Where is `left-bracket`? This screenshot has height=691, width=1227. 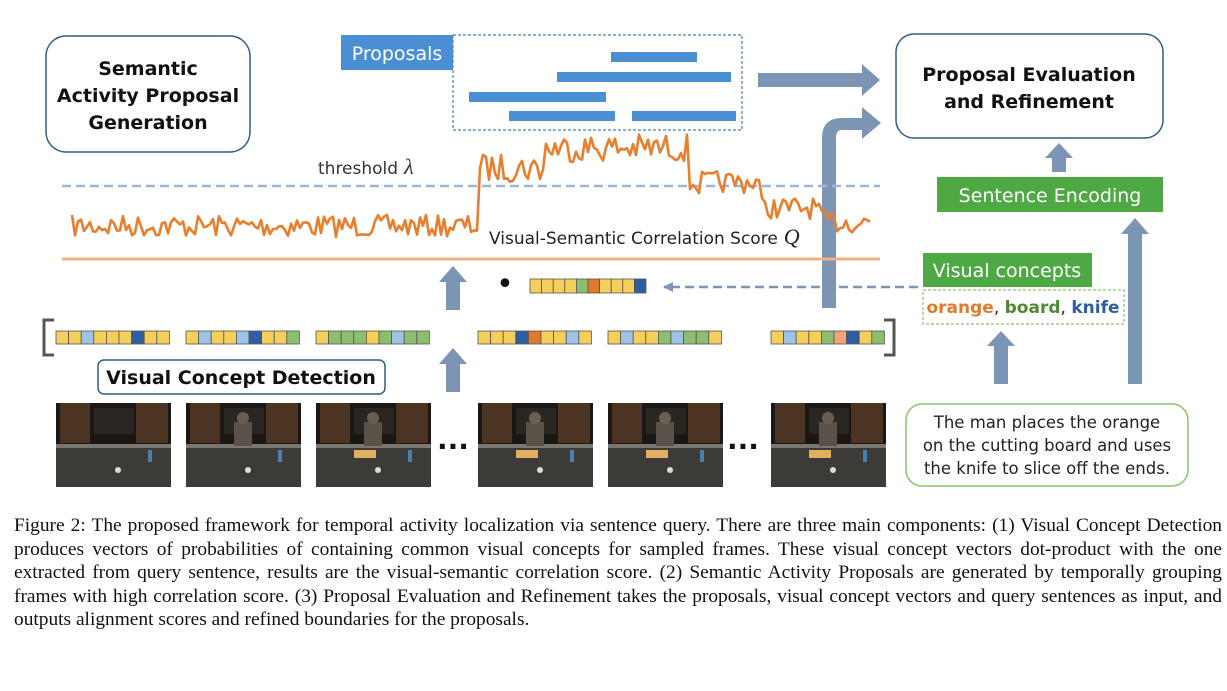
left-bracket is located at coordinates (48, 337).